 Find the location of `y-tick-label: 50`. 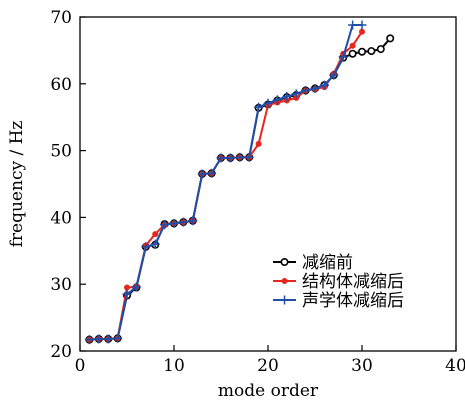

y-tick-label: 50 is located at coordinates (61, 152).